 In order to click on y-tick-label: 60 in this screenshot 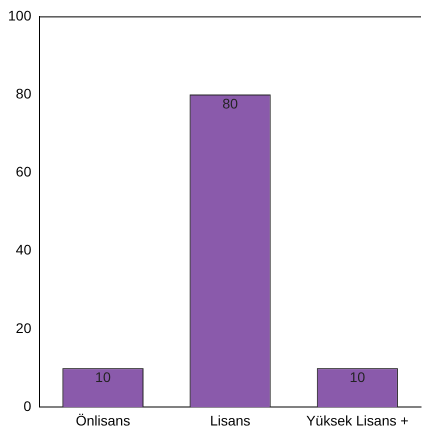, I will do `click(24, 172)`.